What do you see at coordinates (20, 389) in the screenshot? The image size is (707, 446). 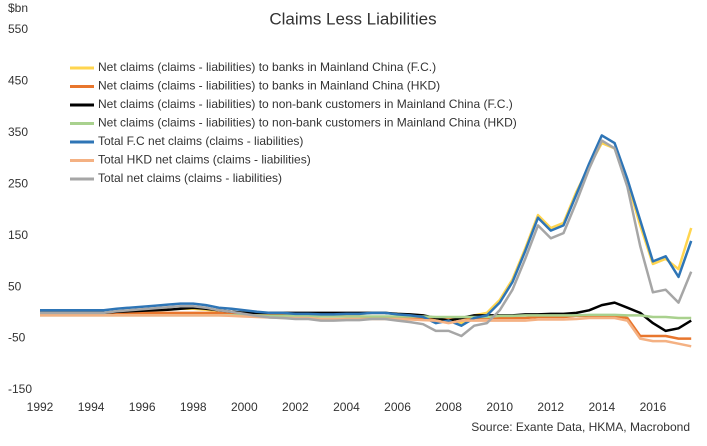 I see `y-tick-label: -150` at bounding box center [20, 389].